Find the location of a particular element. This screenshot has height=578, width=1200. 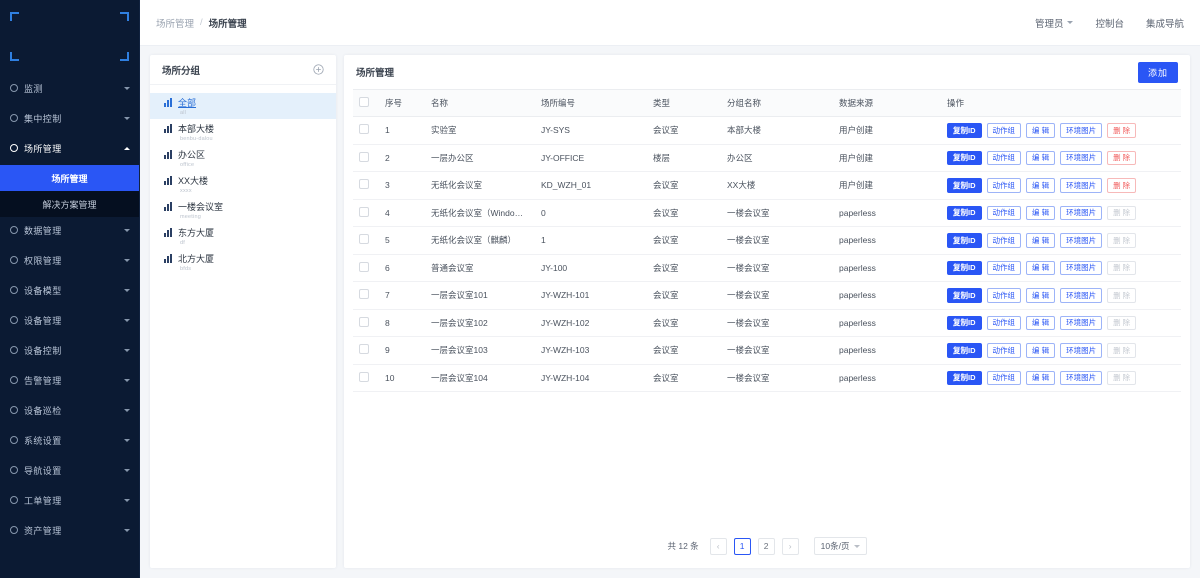

sidebar-item-8: 告警管理 is located at coordinates (69, 380).